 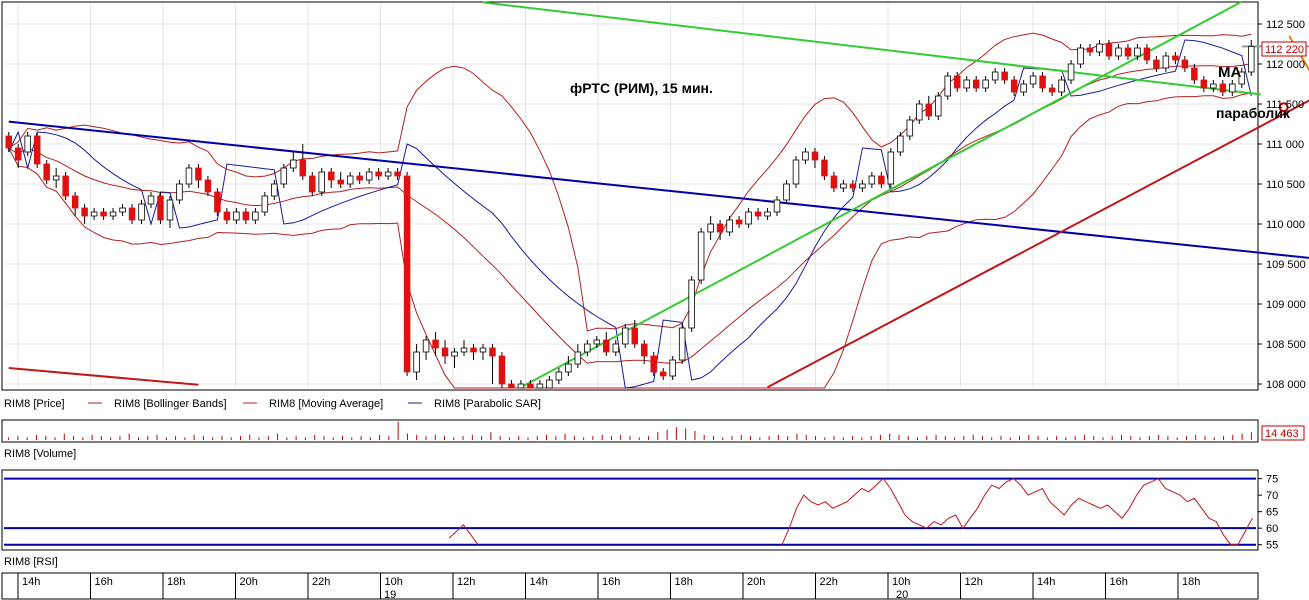 What do you see at coordinates (902, 594) in the screenshot?
I see `day-label: 20` at bounding box center [902, 594].